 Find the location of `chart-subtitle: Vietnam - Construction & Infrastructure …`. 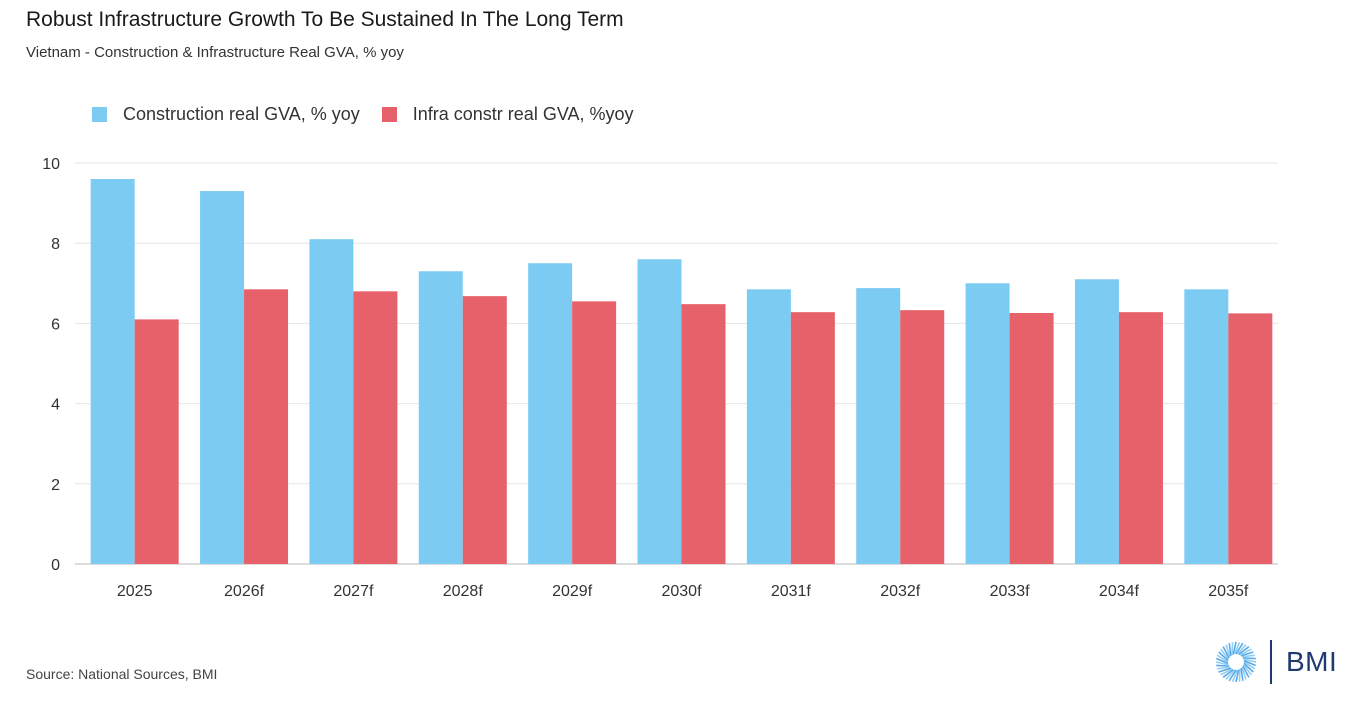

chart-subtitle: Vietnam - Construction & Infrastructure … is located at coordinates (215, 52).